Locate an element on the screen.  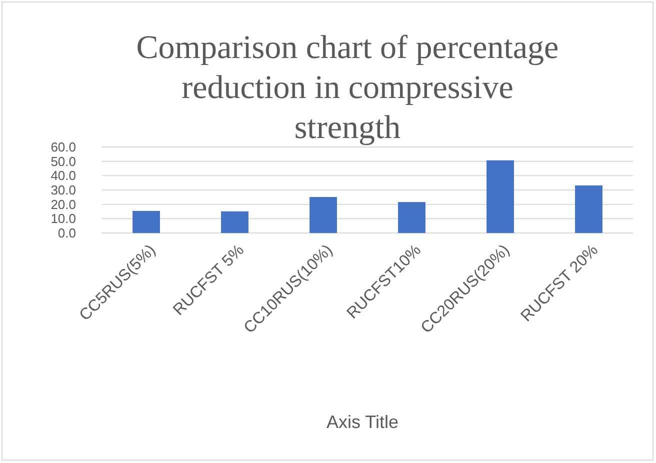
y-tick-label: 0.0 is located at coordinates (67, 233).